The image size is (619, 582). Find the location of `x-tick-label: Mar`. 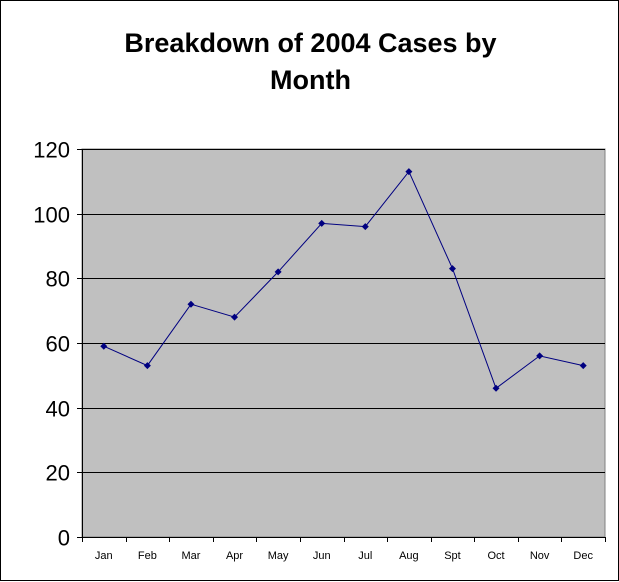

x-tick-label: Mar is located at coordinates (190, 556).